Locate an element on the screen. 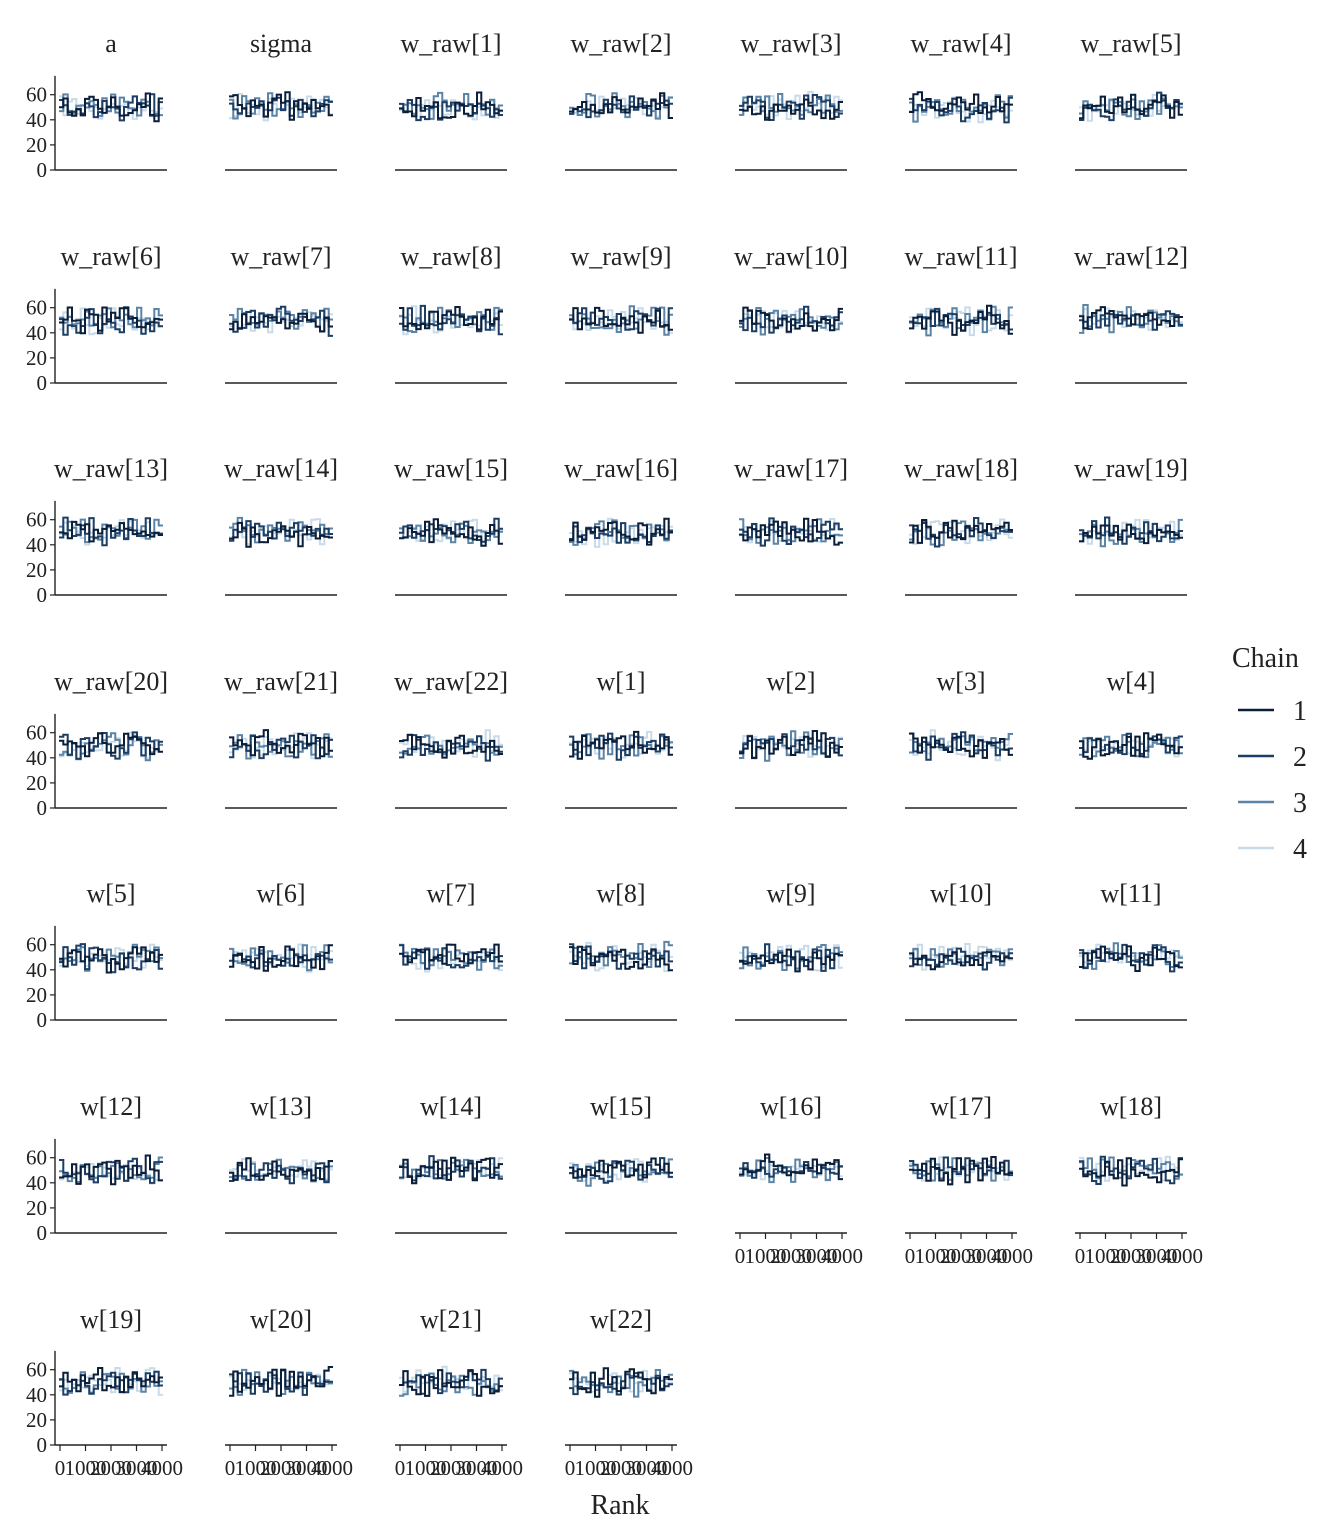 This screenshot has height=1536, width=1344. facet-panel: w_raw[10] is located at coordinates (791, 313).